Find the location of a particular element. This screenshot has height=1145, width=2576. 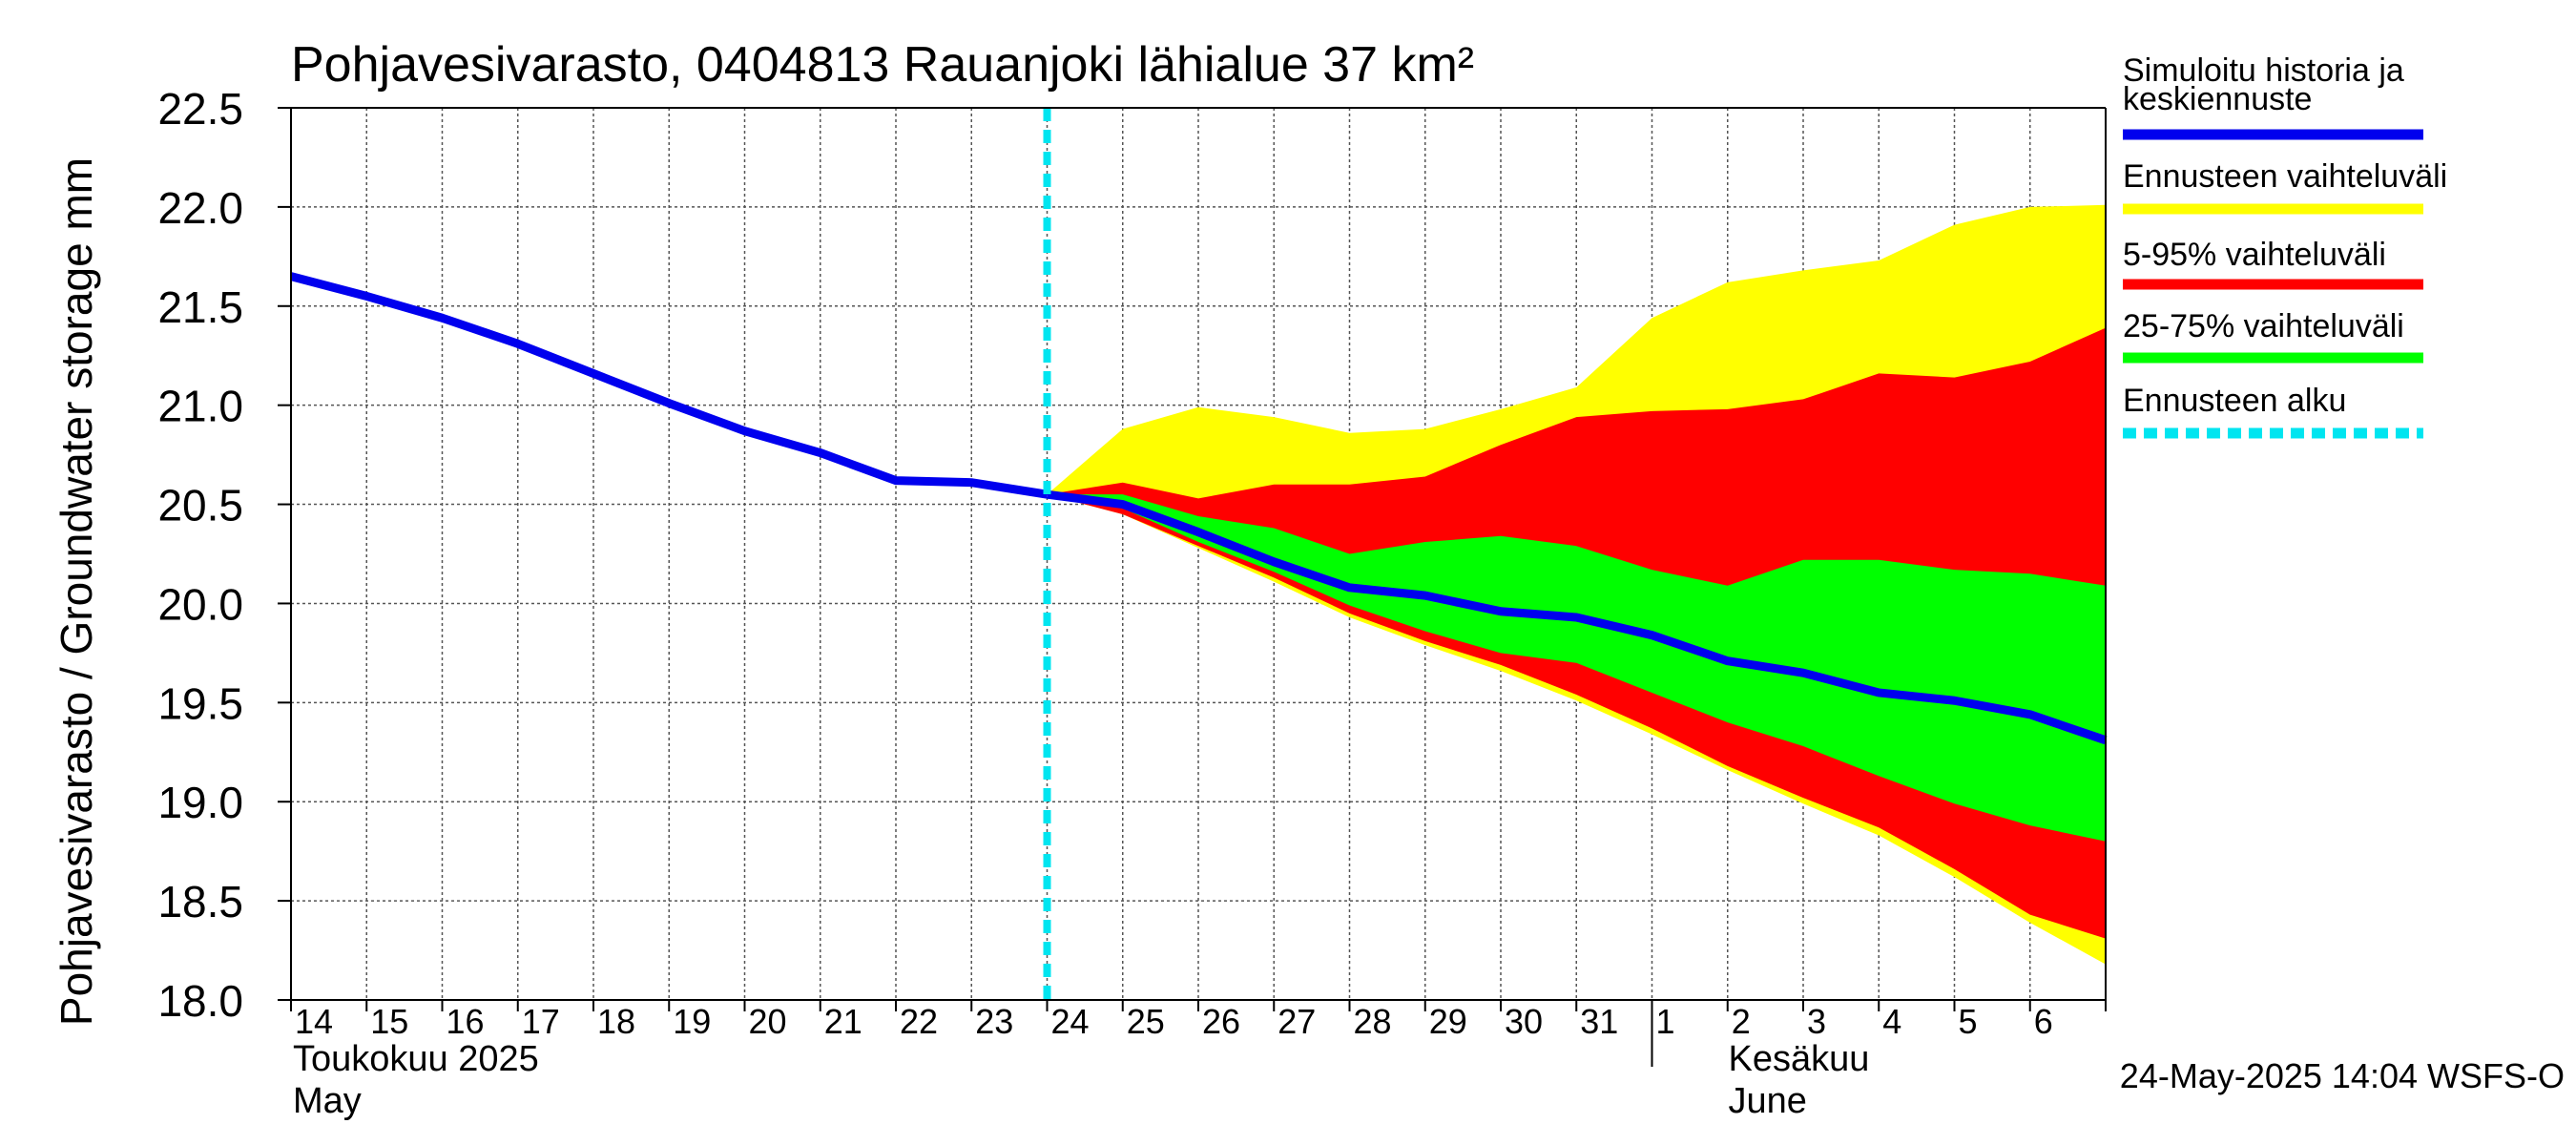

x-tick-label: 26 is located at coordinates (1221, 1022).